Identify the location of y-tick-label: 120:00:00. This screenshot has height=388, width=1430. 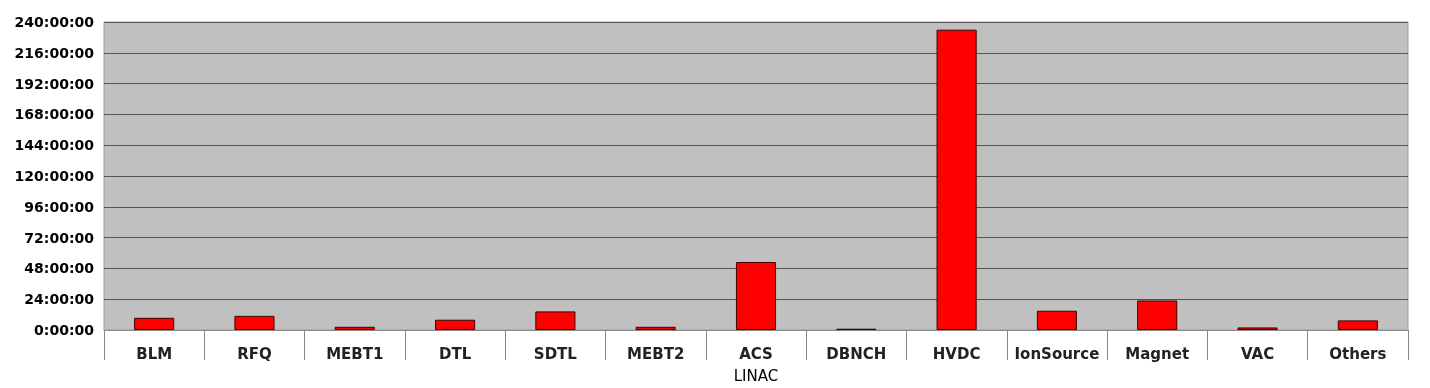
(54, 176).